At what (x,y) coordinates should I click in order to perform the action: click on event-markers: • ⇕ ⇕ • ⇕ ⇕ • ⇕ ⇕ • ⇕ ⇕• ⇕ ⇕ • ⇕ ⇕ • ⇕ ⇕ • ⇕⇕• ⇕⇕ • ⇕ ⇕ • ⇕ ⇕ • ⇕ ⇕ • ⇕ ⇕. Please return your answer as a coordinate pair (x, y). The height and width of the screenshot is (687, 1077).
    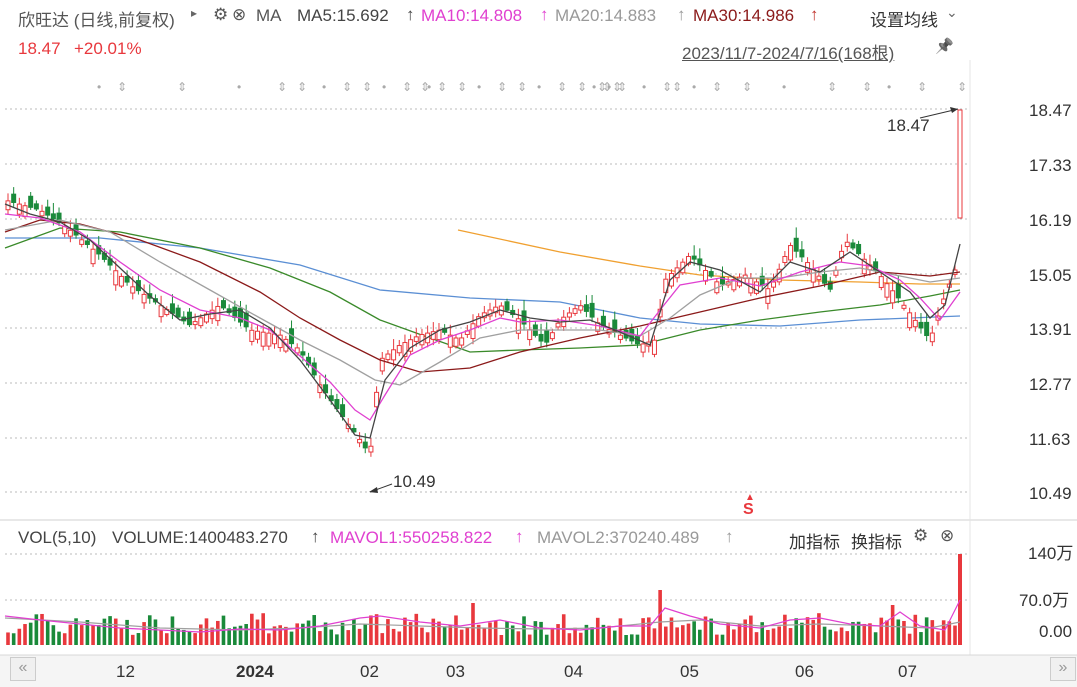
    Looking at the image, I should click on (532, 87).